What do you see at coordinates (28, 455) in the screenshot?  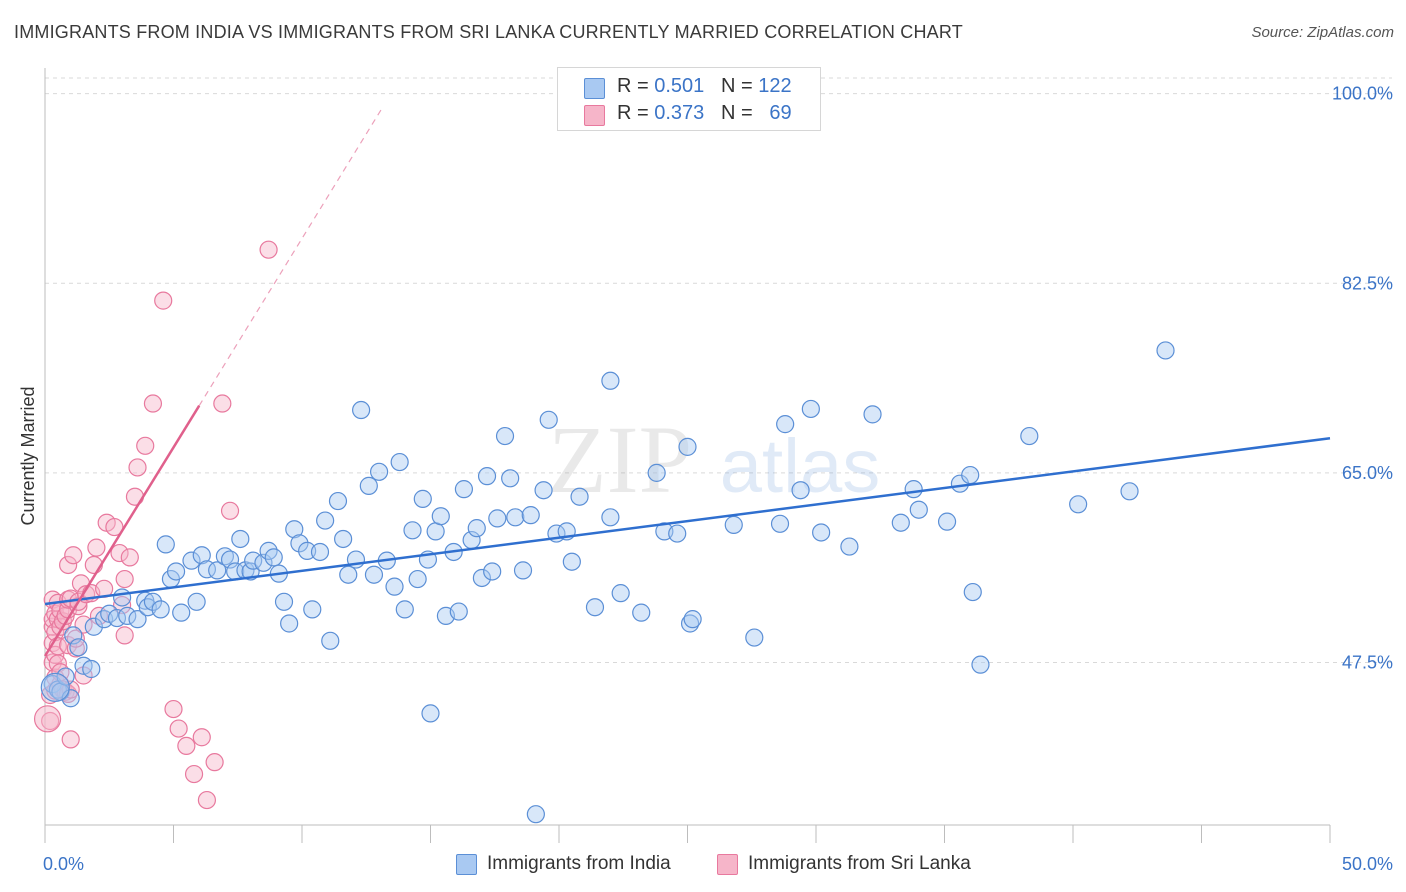 I see `y-axis-title: Currently Married` at bounding box center [28, 455].